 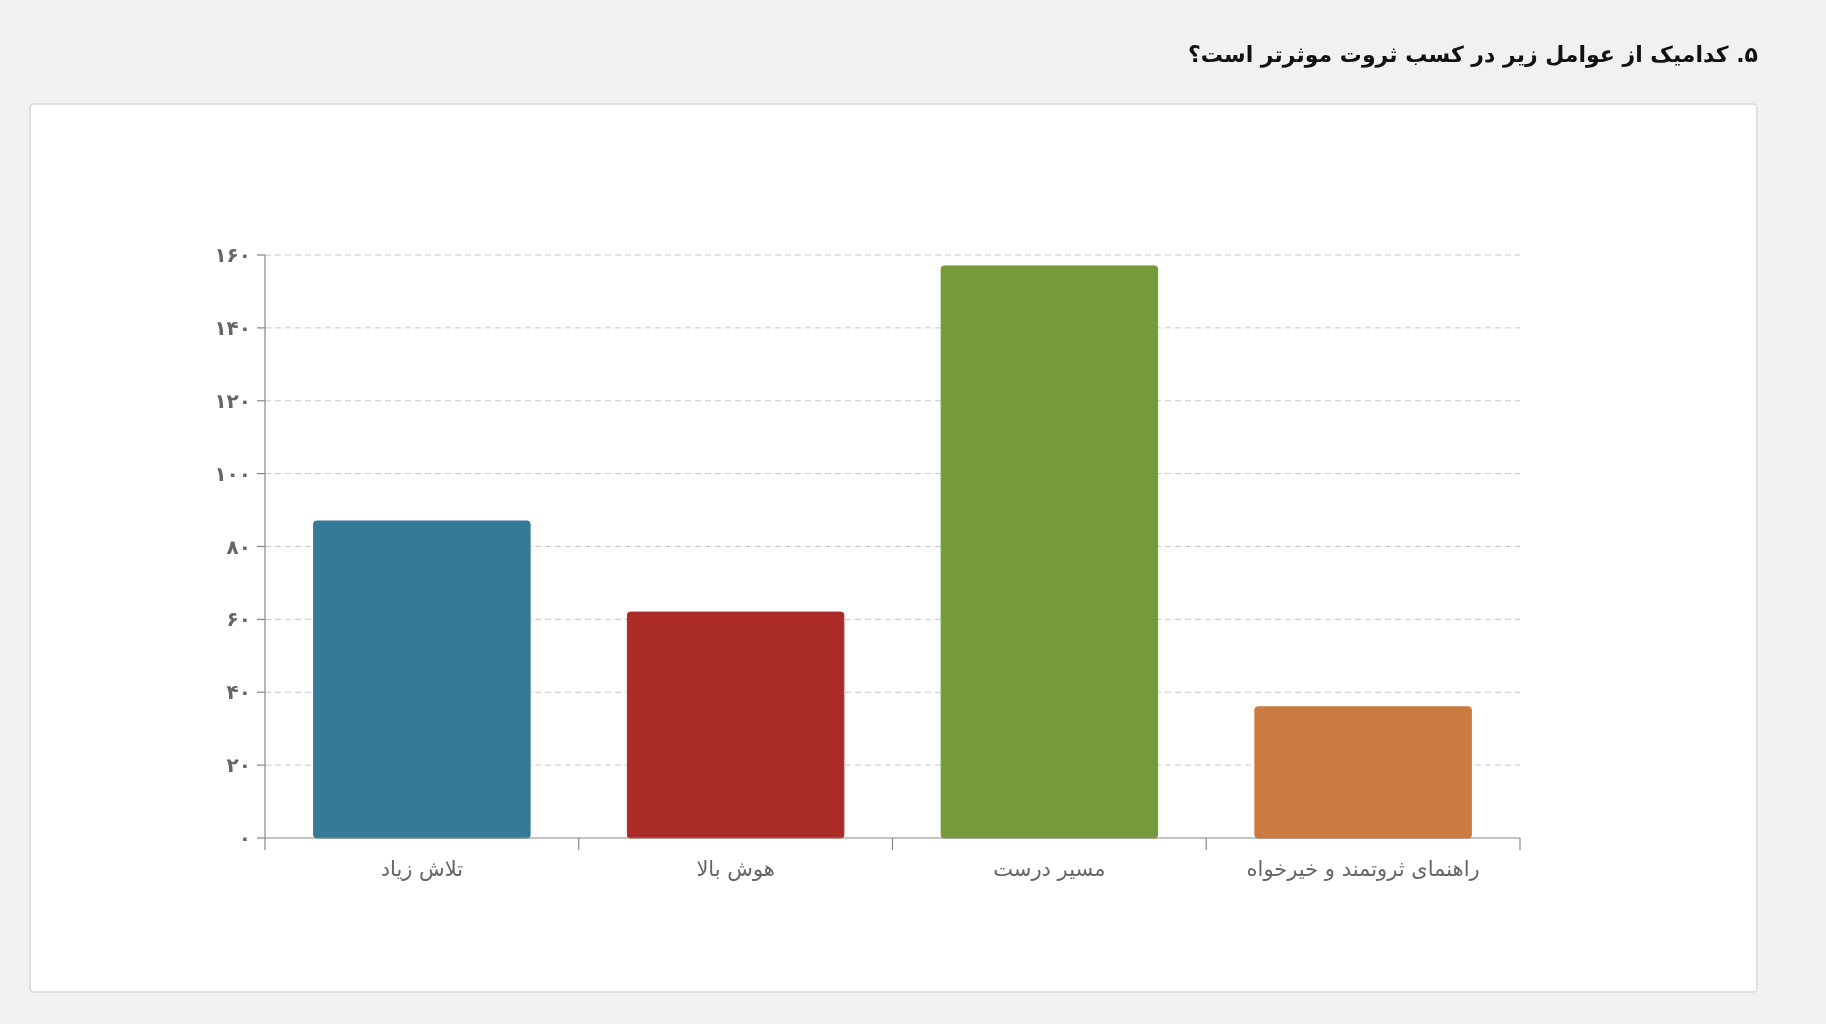 I want to click on x-tick-label: مسیر درست, so click(x=1049, y=869).